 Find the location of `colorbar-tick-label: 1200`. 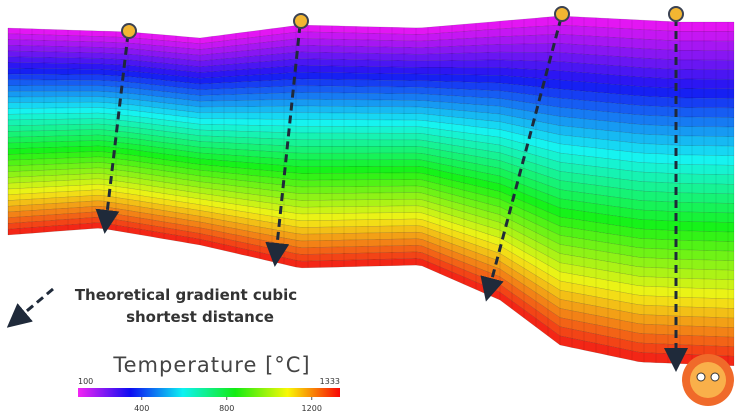

colorbar-tick-label: 1200 is located at coordinates (312, 408).